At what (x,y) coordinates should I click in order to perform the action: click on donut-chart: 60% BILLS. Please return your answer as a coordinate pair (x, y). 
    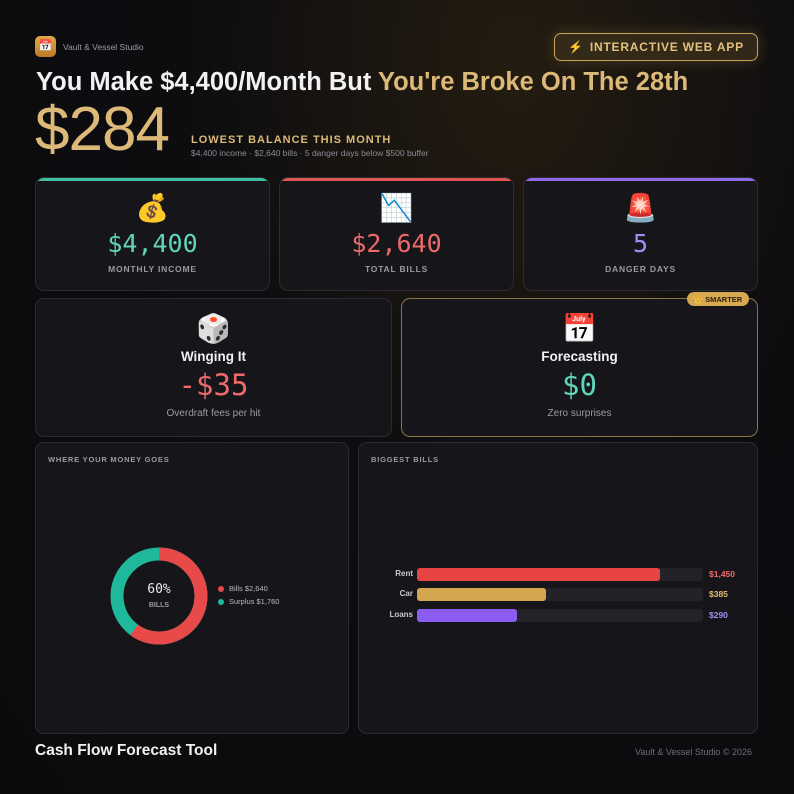
    Looking at the image, I should click on (159, 596).